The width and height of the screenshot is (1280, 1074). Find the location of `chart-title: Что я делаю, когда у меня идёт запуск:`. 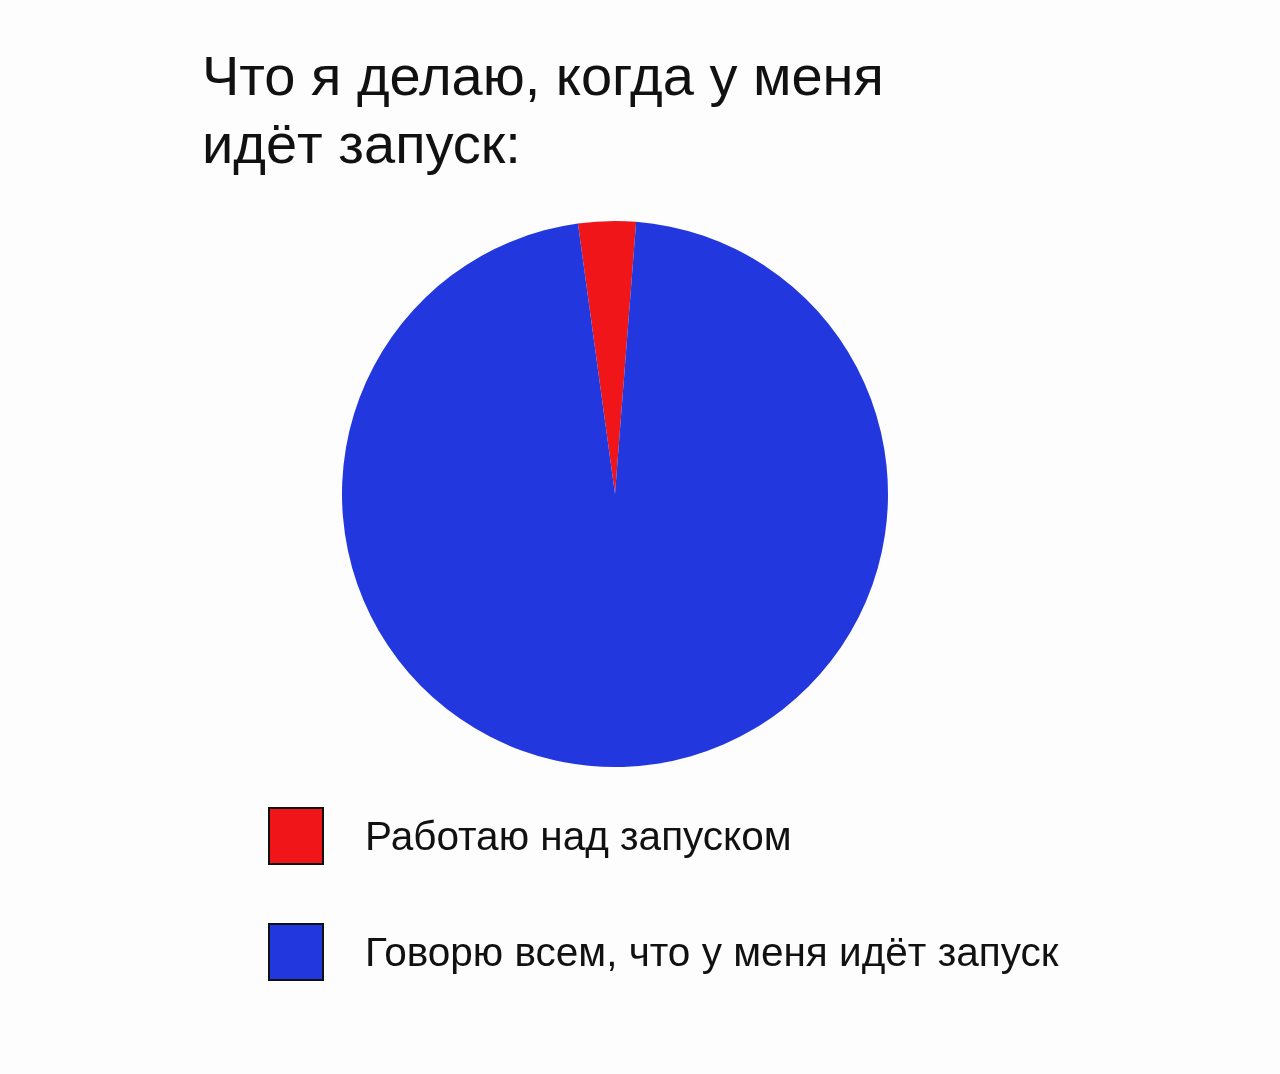

chart-title: Что я делаю, когда у меня идёт запуск: is located at coordinates (543, 110).